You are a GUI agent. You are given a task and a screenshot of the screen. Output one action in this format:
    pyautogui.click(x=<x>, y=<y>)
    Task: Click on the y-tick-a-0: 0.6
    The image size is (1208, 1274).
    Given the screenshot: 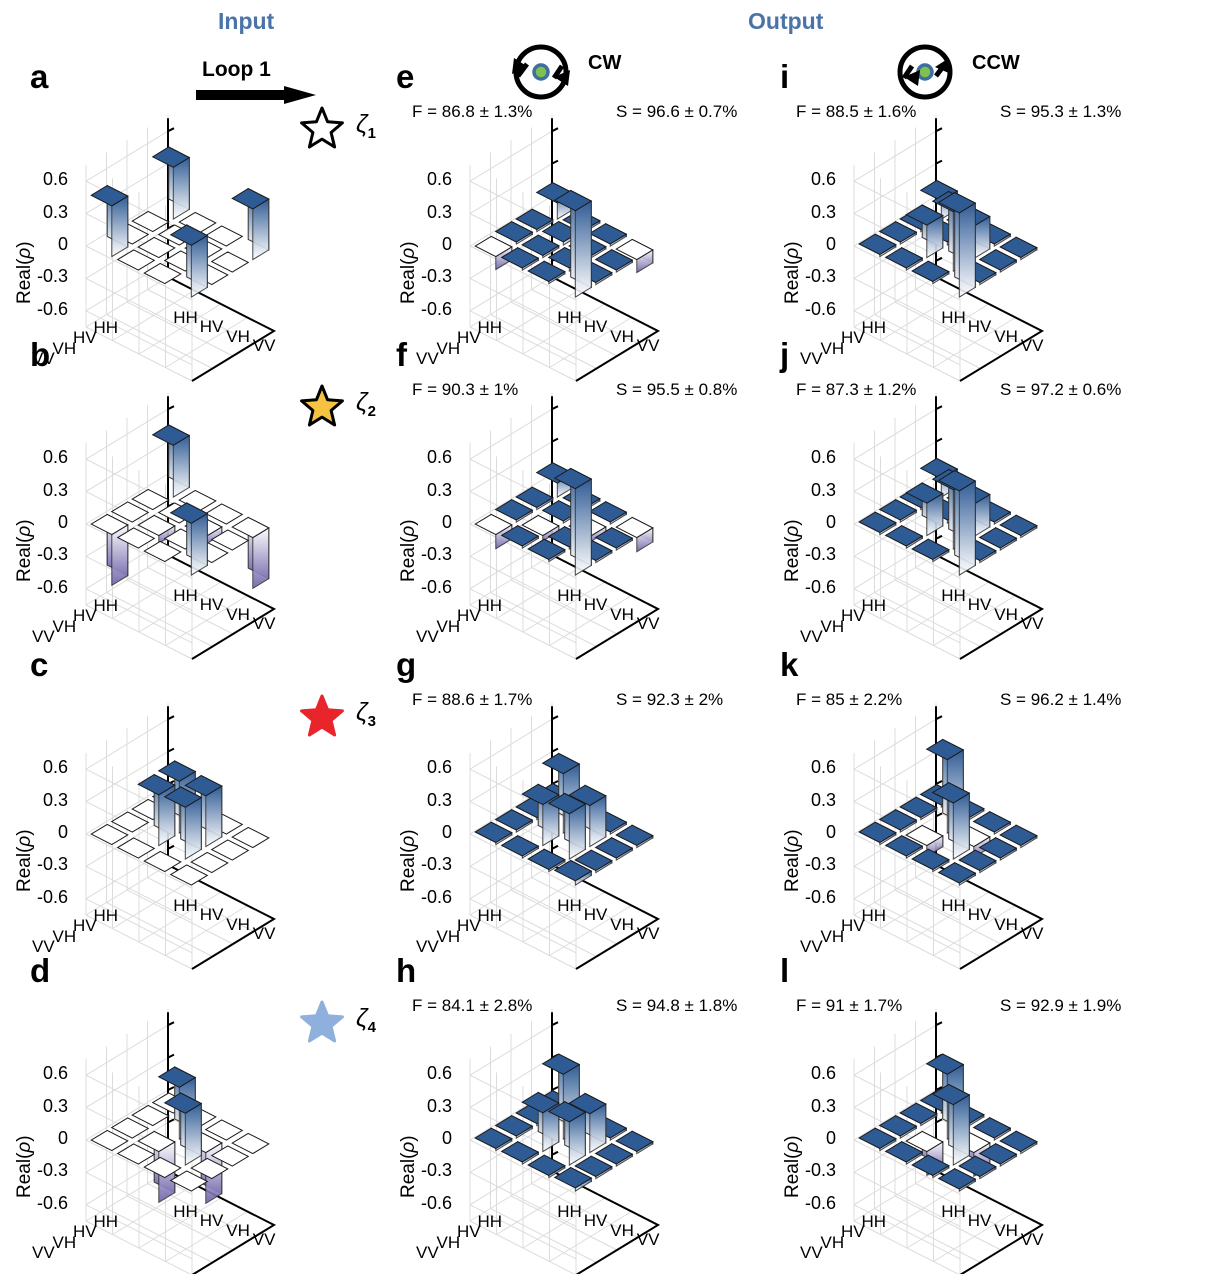 What is the action you would take?
    pyautogui.click(x=55, y=179)
    